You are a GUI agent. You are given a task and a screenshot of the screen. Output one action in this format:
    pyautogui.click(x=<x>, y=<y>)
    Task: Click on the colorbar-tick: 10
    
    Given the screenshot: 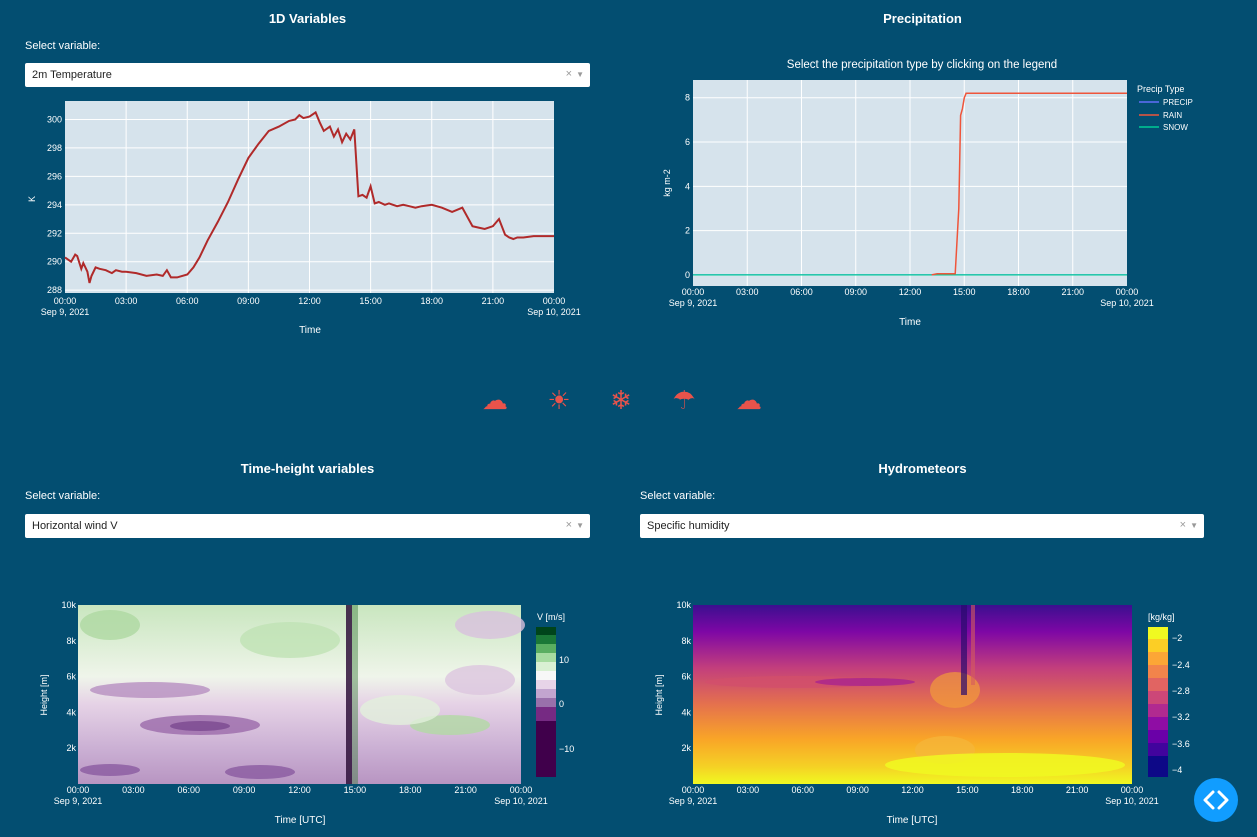 What is the action you would take?
    pyautogui.click(x=564, y=660)
    